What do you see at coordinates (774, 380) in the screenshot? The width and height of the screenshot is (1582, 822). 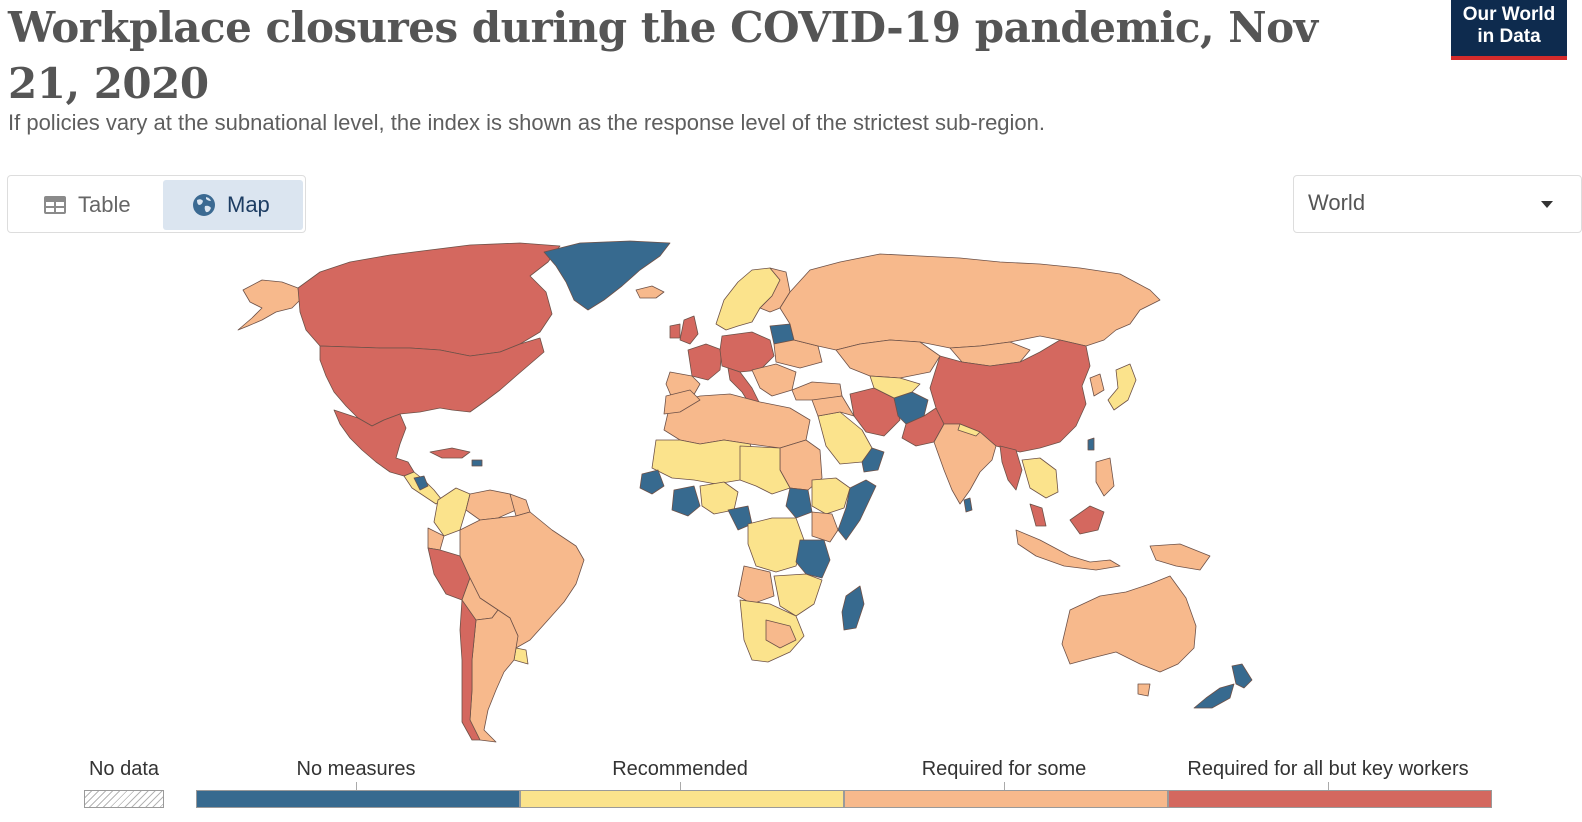 I see `region-balkans` at bounding box center [774, 380].